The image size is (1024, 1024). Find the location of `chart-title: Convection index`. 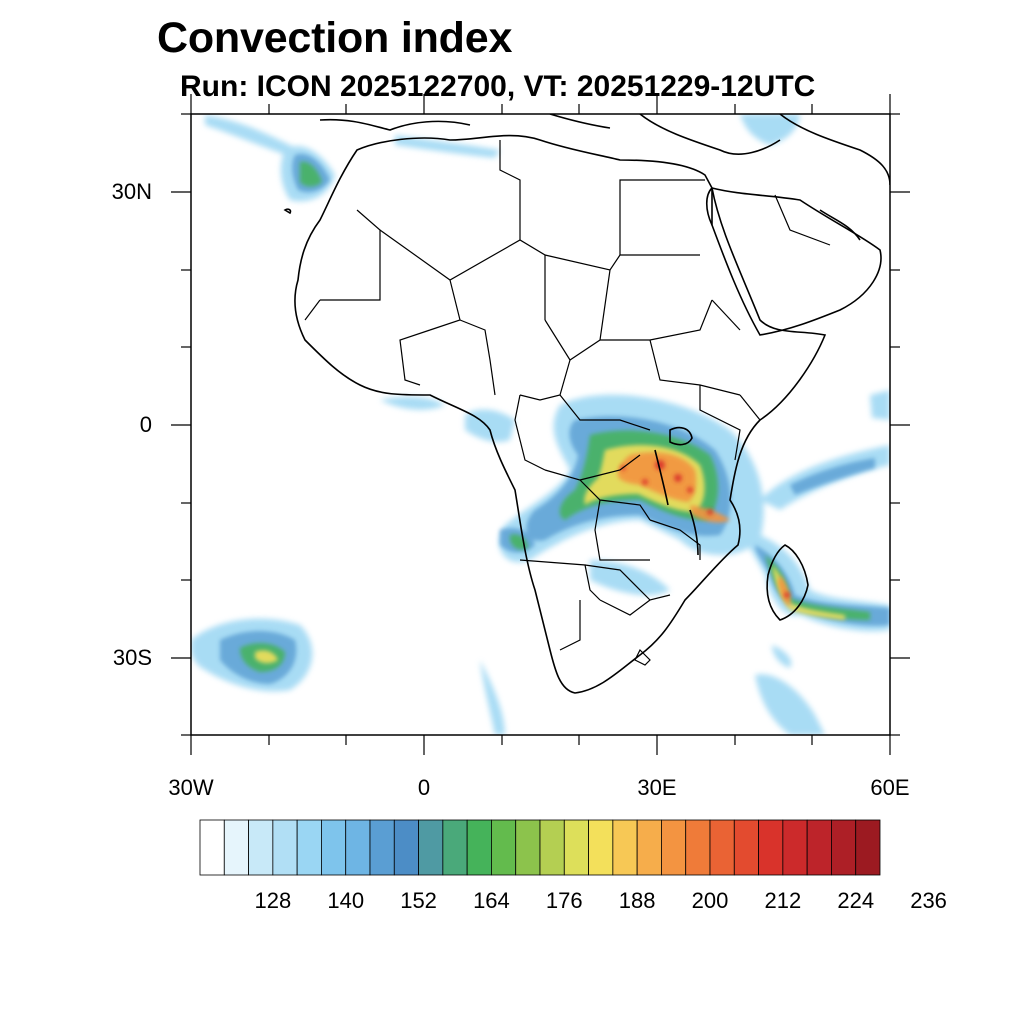

chart-title: Convection index is located at coordinates (335, 38).